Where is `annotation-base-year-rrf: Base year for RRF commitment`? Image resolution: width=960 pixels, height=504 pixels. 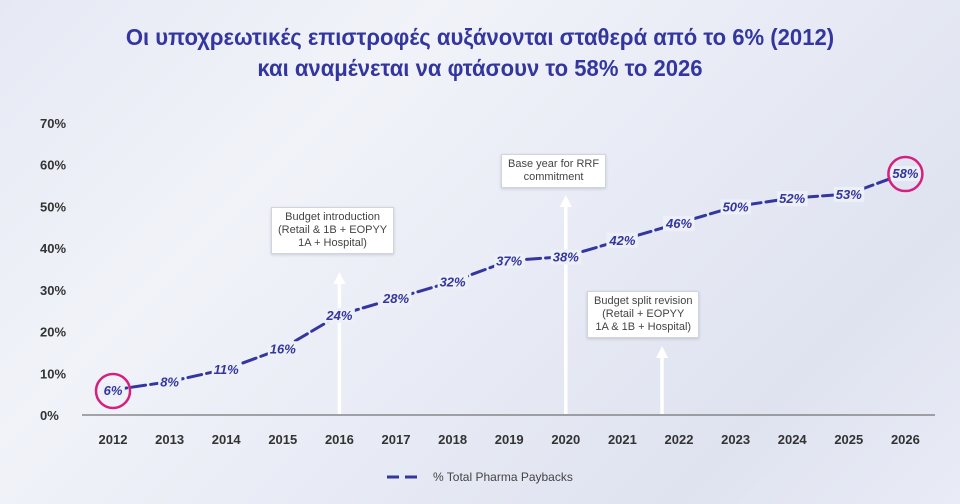 annotation-base-year-rrf: Base year for RRF commitment is located at coordinates (554, 171).